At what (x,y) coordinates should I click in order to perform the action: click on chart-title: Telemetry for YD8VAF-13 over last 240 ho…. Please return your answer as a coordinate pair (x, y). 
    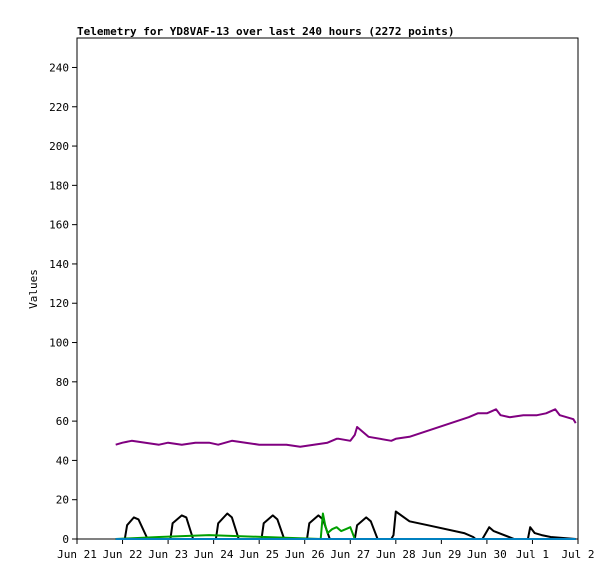
    Looking at the image, I should click on (266, 31).